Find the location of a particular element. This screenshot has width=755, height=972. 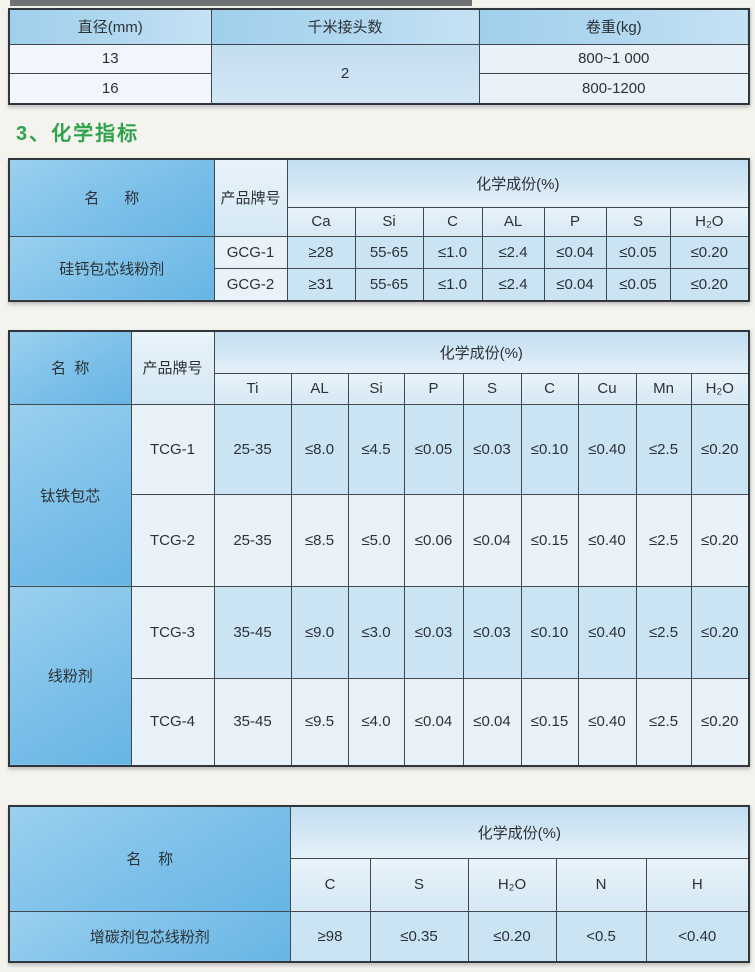

value-cell: ≤4.5 is located at coordinates (376, 449).